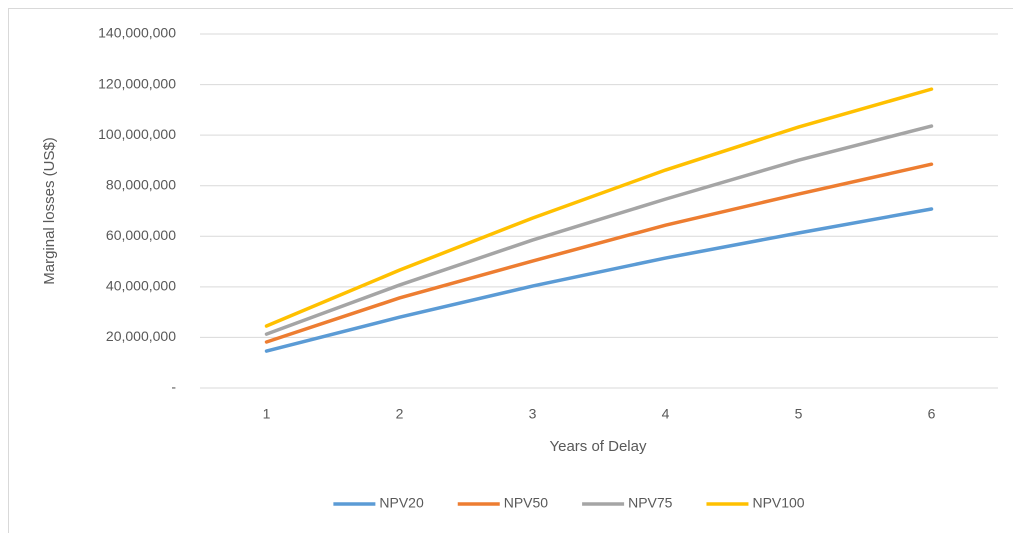 The height and width of the screenshot is (533, 1013). What do you see at coordinates (598, 446) in the screenshot?
I see `x-axis-label: Years of Delay` at bounding box center [598, 446].